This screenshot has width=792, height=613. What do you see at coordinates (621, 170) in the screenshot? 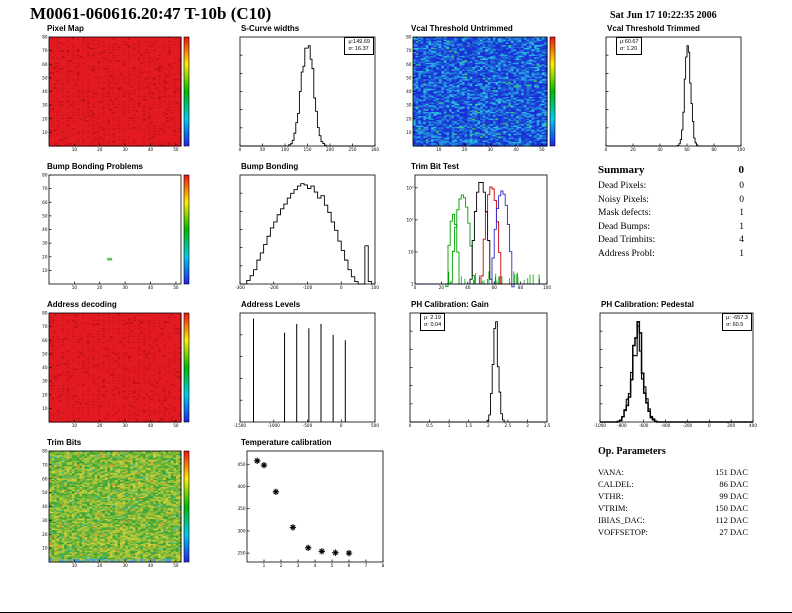
I see `summary-title: Summary` at bounding box center [621, 170].